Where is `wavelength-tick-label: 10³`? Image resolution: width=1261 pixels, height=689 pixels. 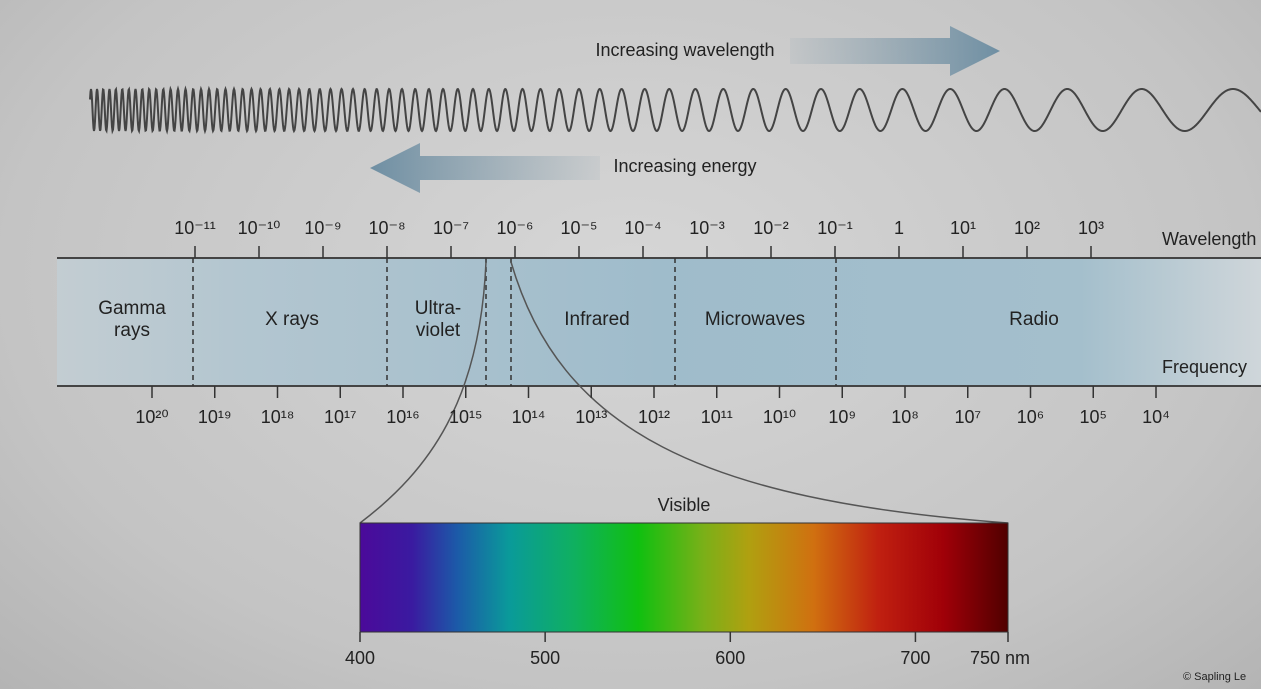 wavelength-tick-label: 10³ is located at coordinates (1091, 228).